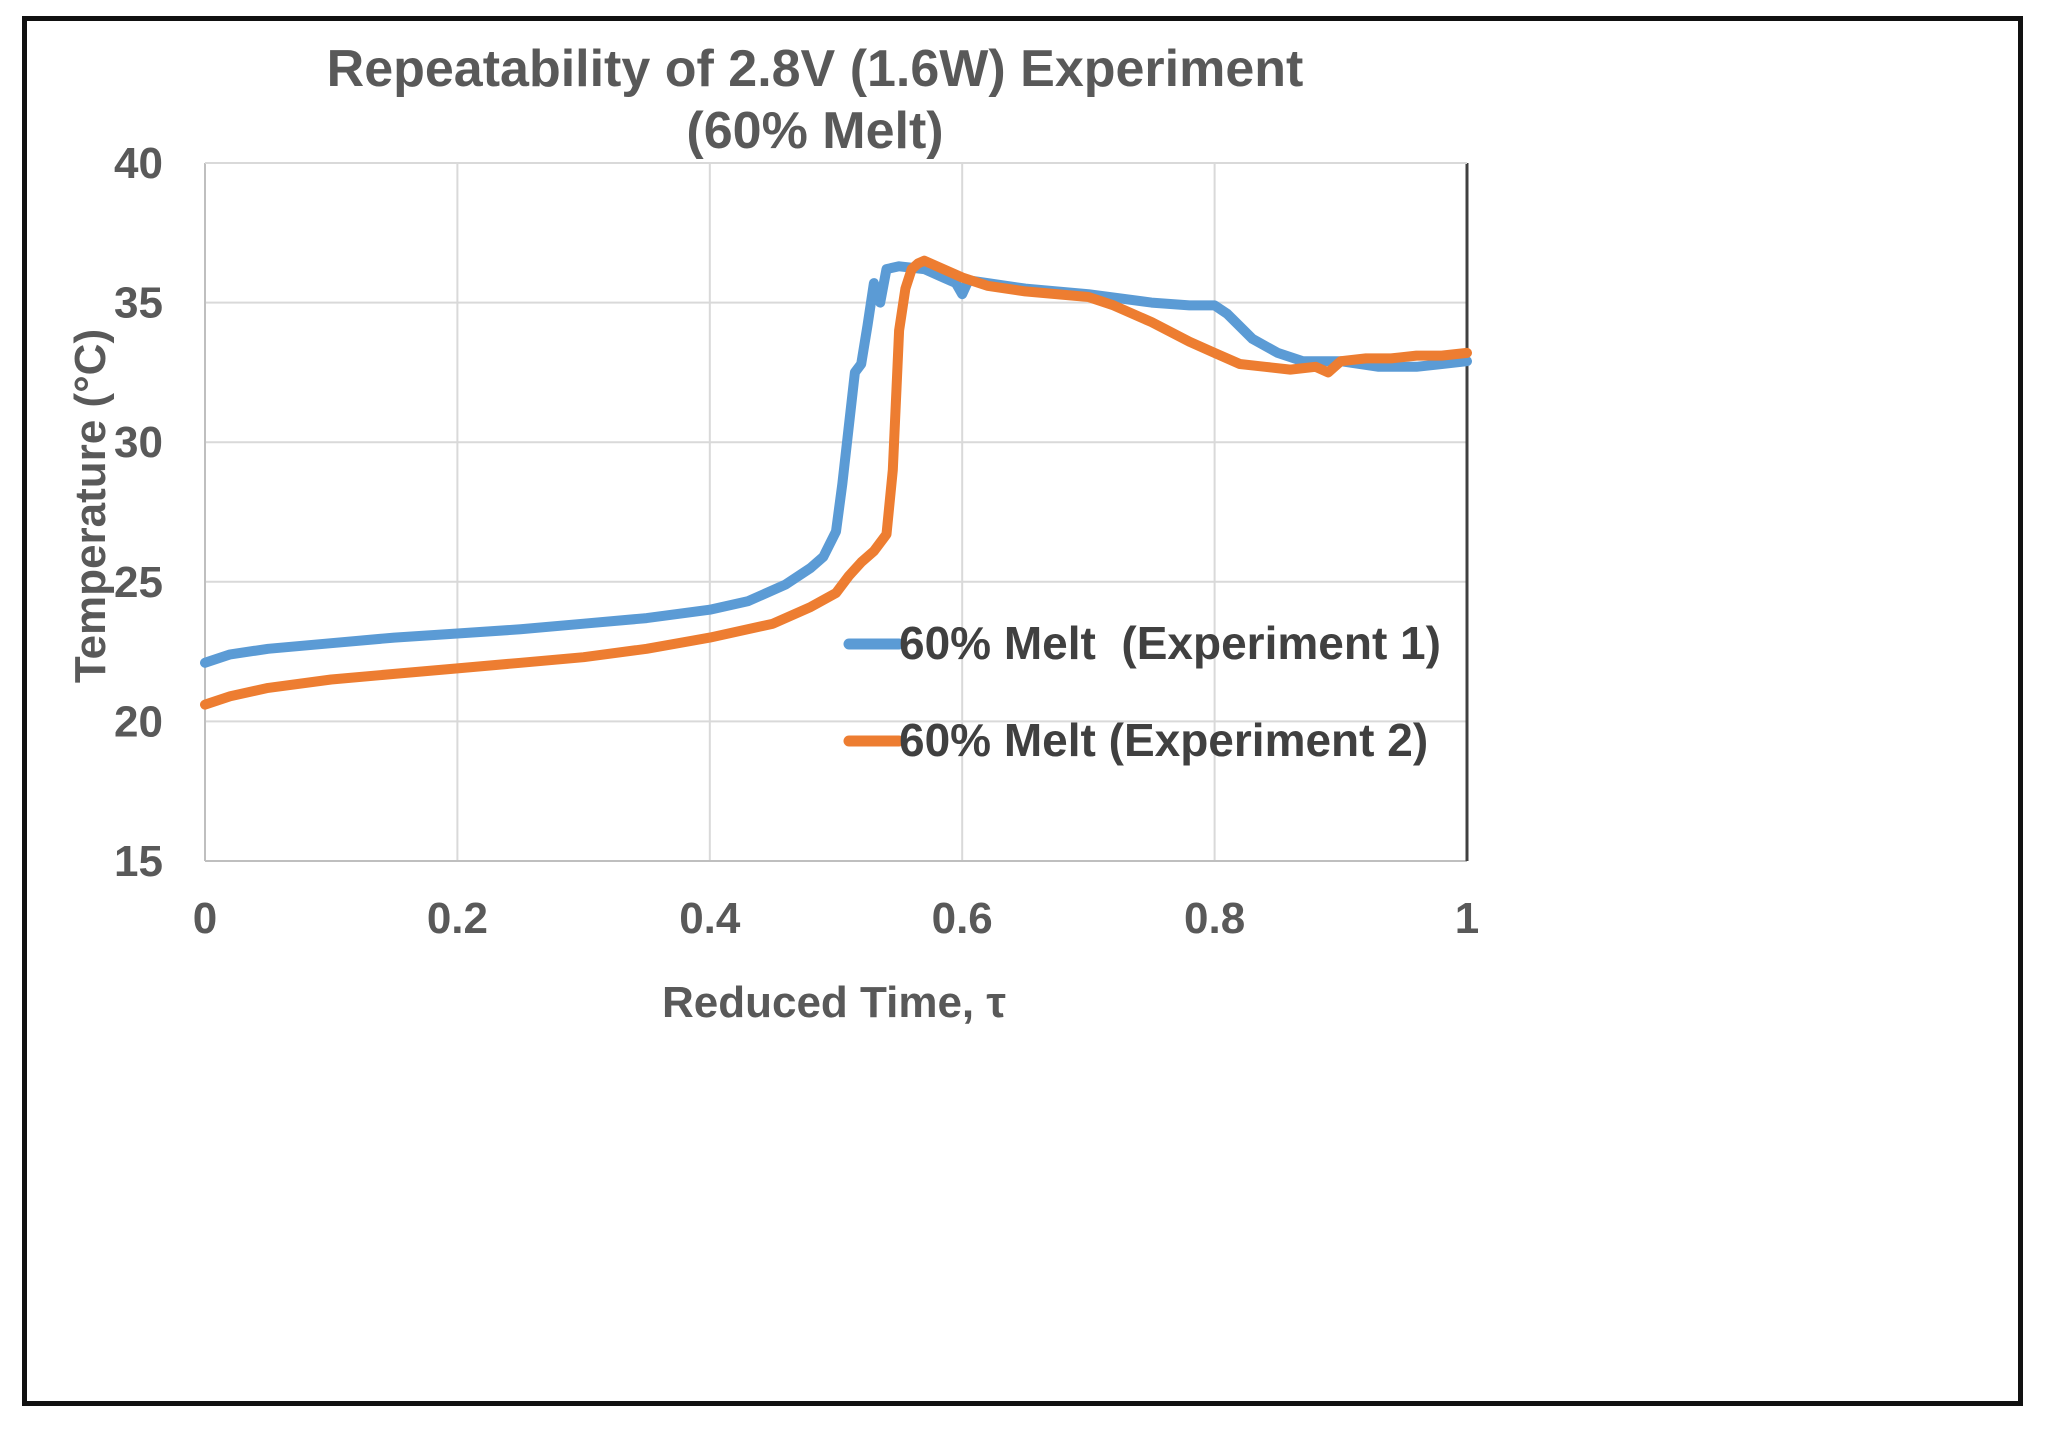 This screenshot has height=1430, width=2055. What do you see at coordinates (1467, 918) in the screenshot?
I see `x-tick-label: 1` at bounding box center [1467, 918].